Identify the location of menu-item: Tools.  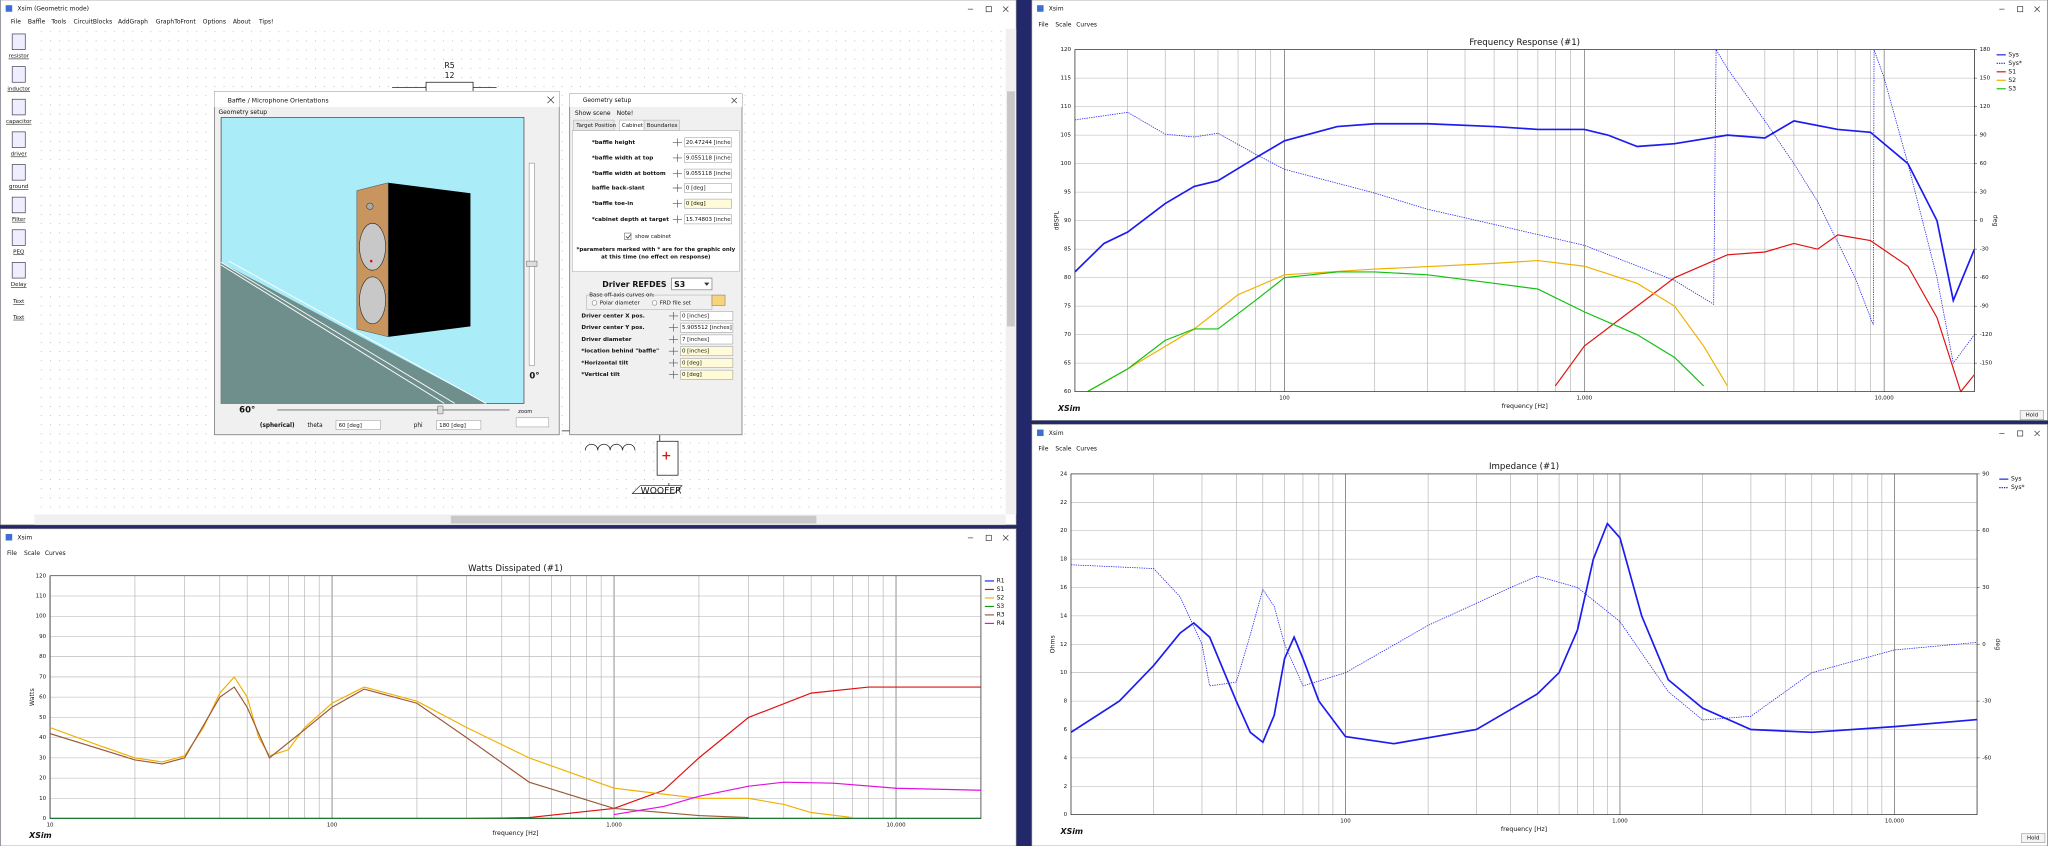
(58, 22).